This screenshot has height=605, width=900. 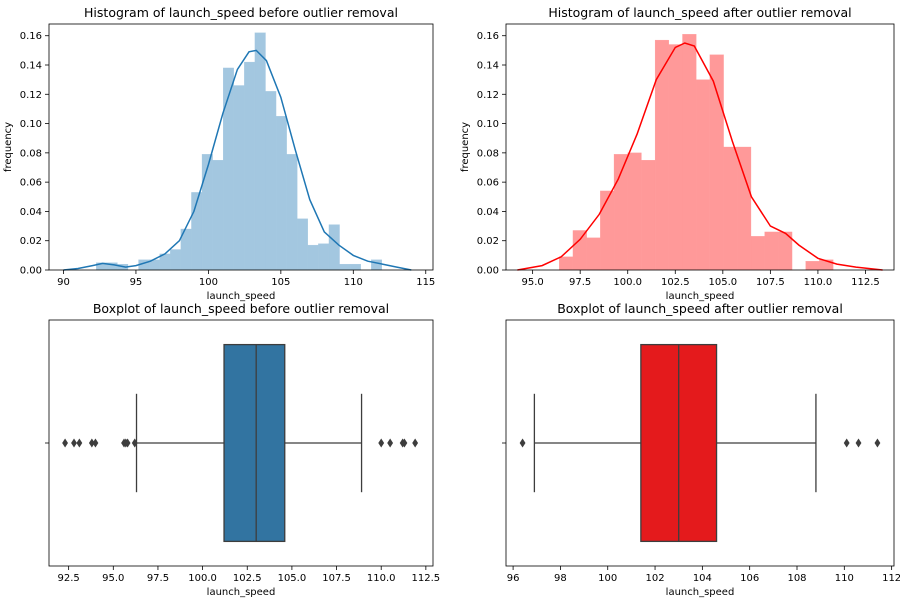 What do you see at coordinates (891, 578) in the screenshot?
I see `x-tick-label: 112` at bounding box center [891, 578].